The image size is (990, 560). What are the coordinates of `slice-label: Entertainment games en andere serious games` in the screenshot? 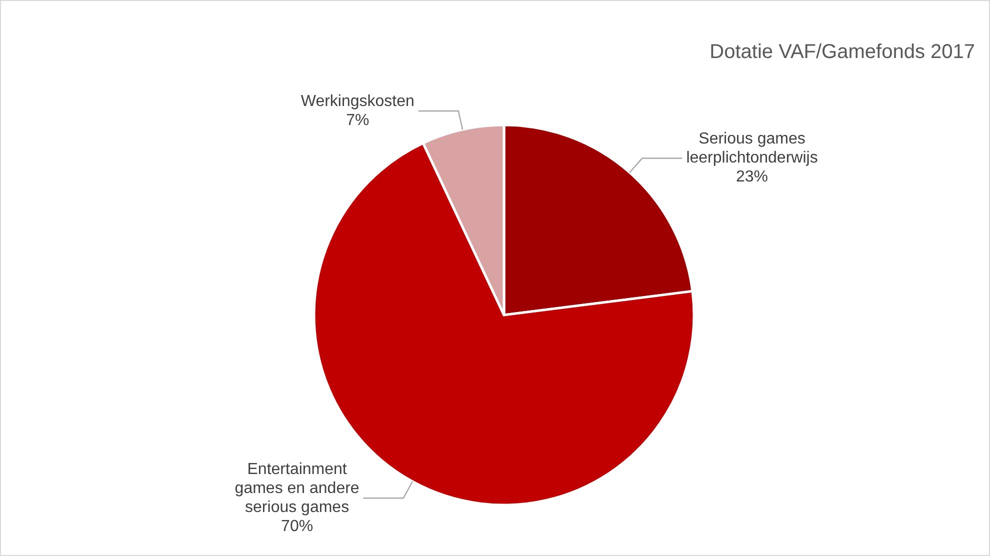 It's located at (297, 488).